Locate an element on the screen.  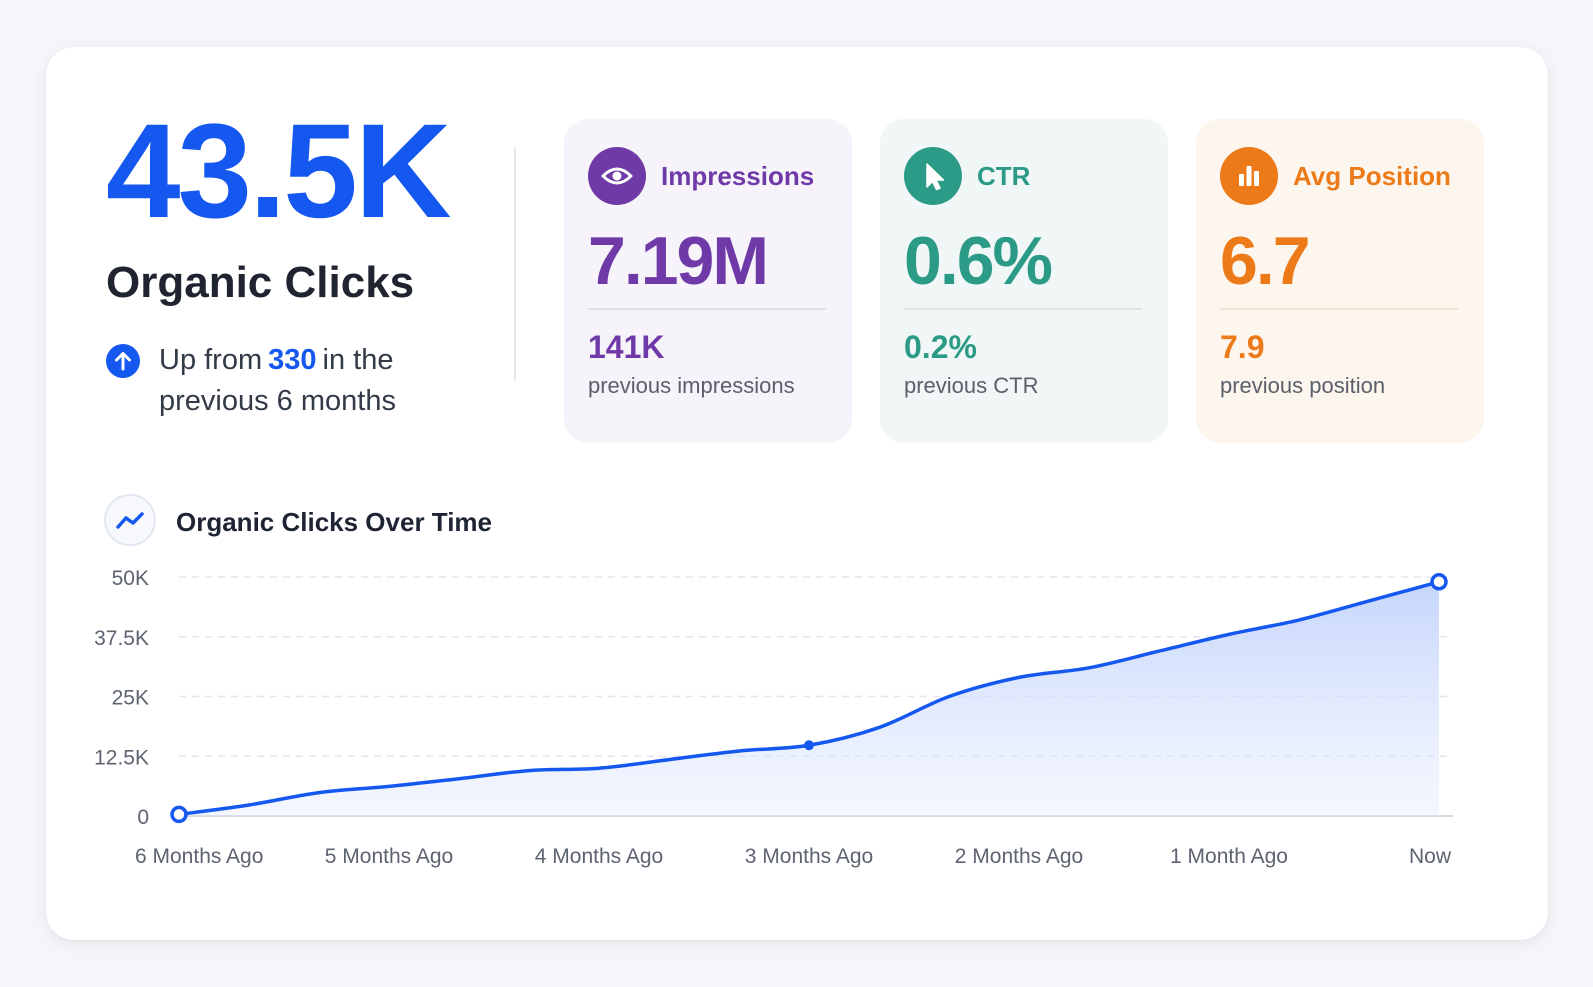
avg-position-card: Avg Position 6.7 7.9 previous position is located at coordinates (1340, 281).